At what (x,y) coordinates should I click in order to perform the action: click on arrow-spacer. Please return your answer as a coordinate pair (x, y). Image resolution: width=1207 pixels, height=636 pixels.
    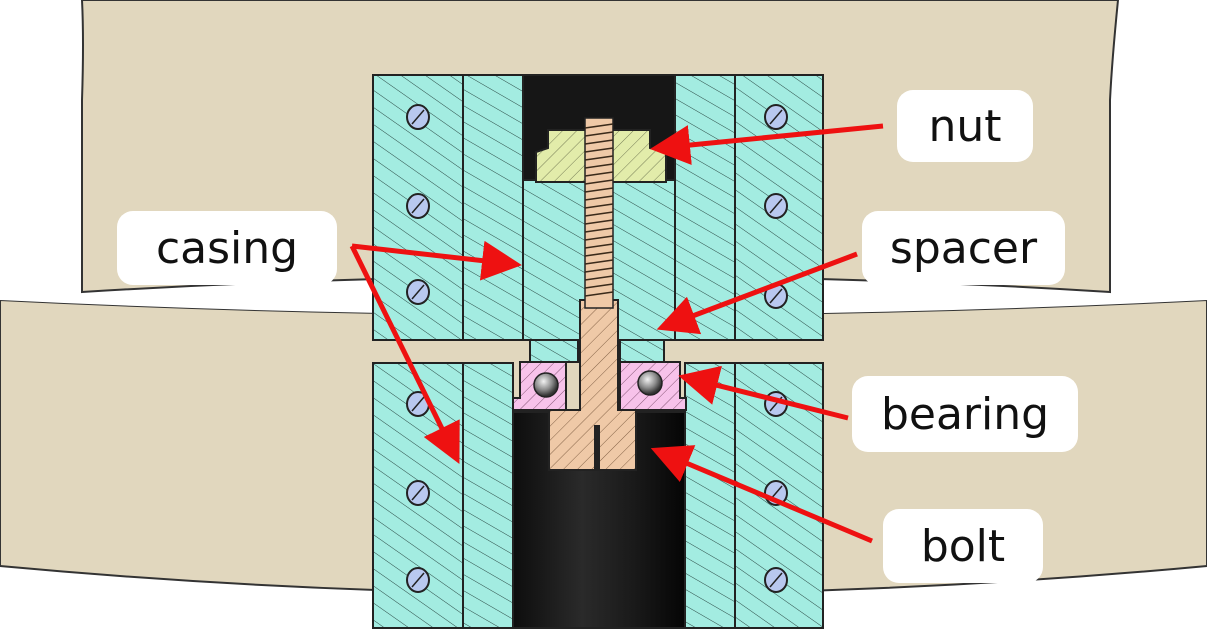
    Looking at the image, I should click on (757, 293).